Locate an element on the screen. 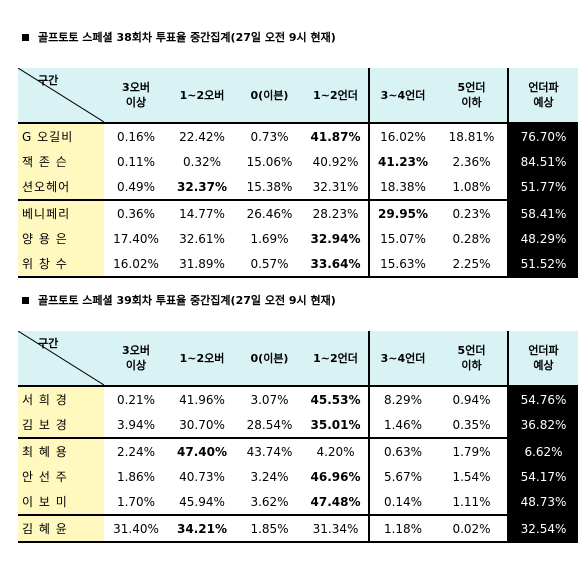 The image size is (587, 585). value-cell: 8.29% is located at coordinates (402, 399).